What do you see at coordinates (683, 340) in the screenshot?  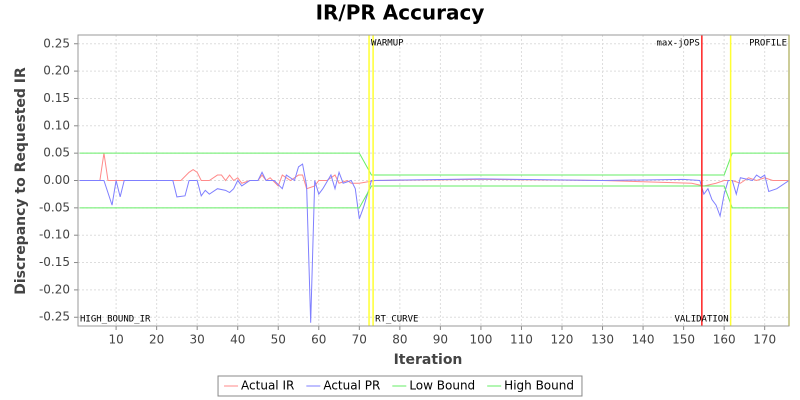 I see `x-tick-label: 150` at bounding box center [683, 340].